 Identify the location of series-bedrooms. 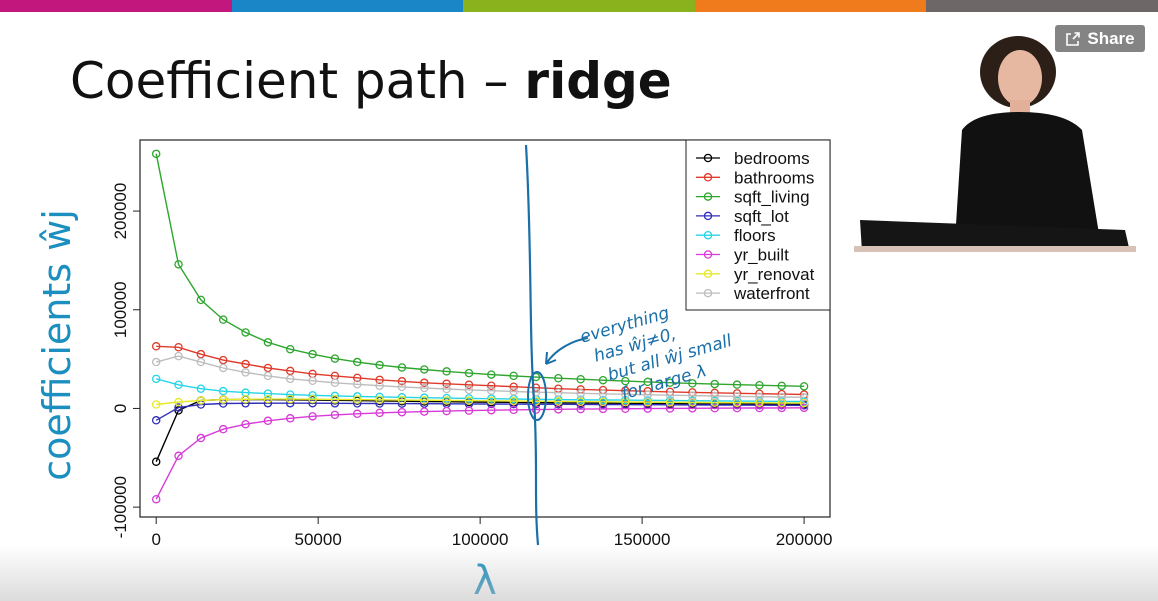
(480, 430).